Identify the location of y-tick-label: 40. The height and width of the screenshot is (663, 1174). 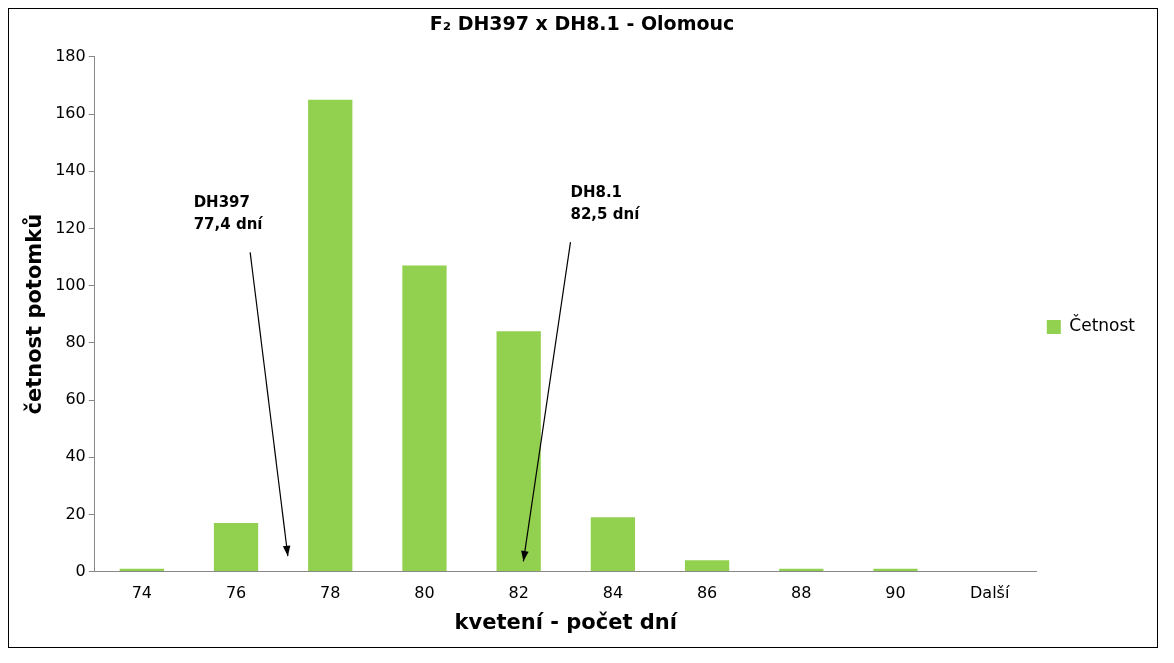
(75, 456).